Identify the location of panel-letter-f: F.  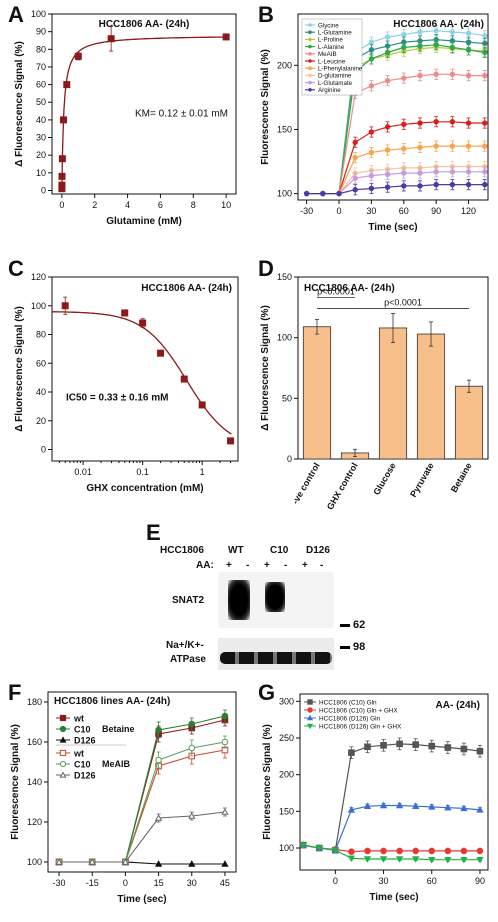
(15, 692).